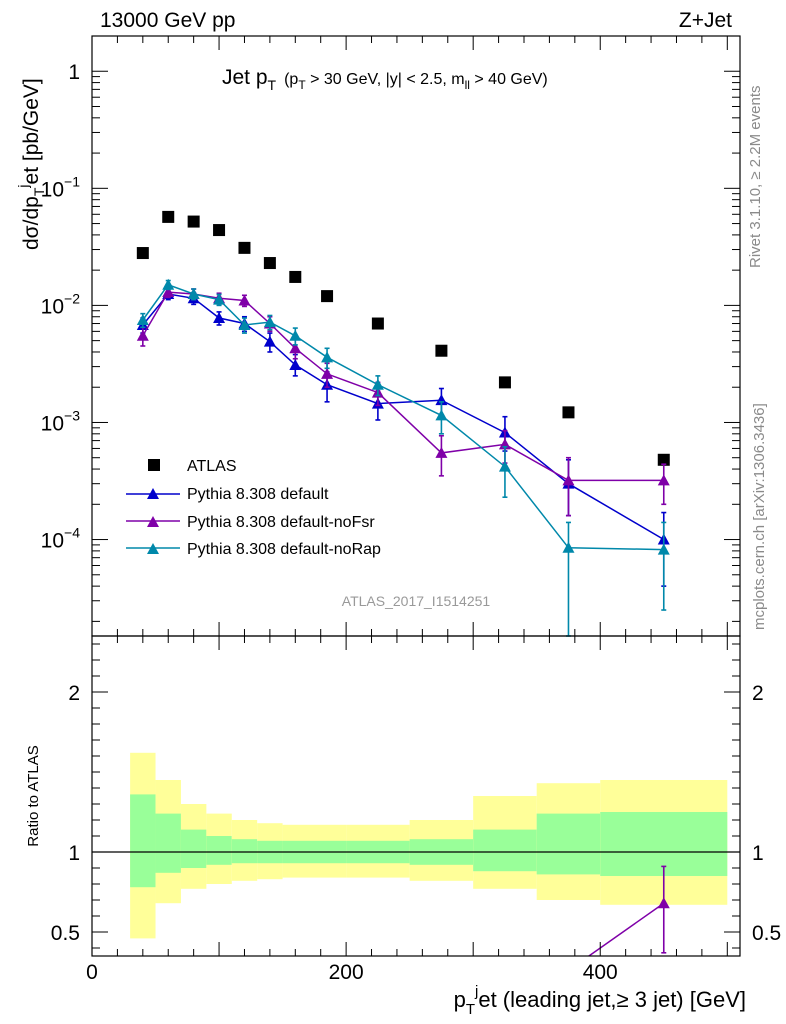 The height and width of the screenshot is (1024, 786). I want to click on legend-marker-atlas, so click(154, 465).